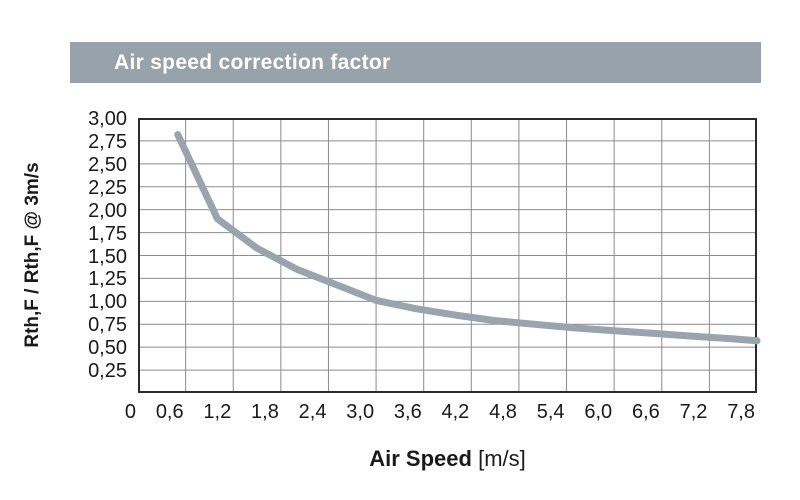 Image resolution: width=800 pixels, height=500 pixels. I want to click on x-tick-label: 2,4, so click(312, 412).